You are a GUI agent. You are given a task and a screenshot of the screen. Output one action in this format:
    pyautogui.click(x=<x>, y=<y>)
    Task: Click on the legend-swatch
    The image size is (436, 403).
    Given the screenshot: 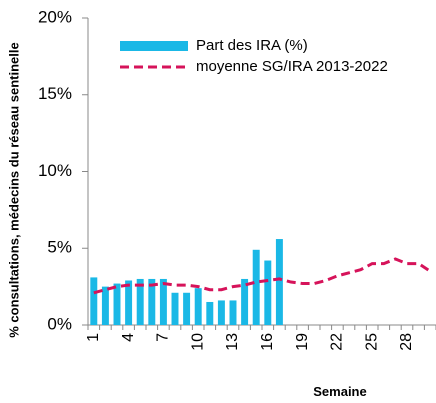 What is the action you would take?
    pyautogui.click(x=154, y=46)
    